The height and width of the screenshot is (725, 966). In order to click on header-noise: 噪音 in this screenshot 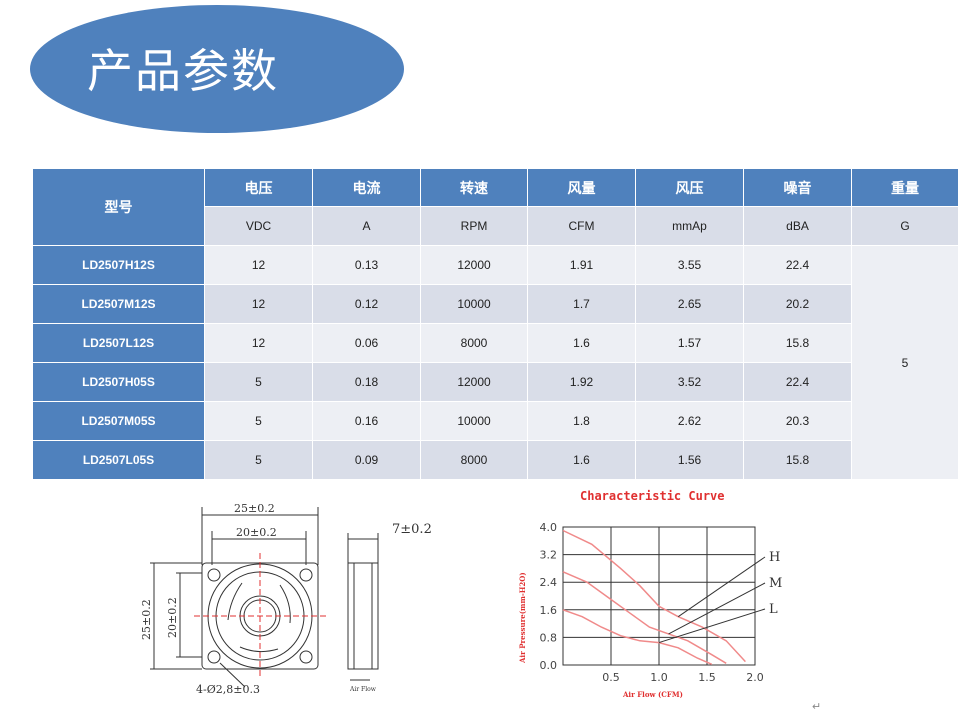, I will do `click(797, 187)`.